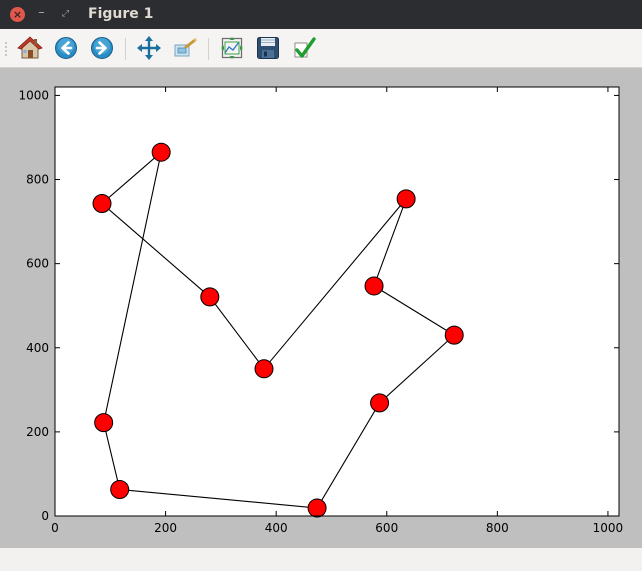  What do you see at coordinates (37, 180) in the screenshot?
I see `y-tick-label: 800` at bounding box center [37, 180].